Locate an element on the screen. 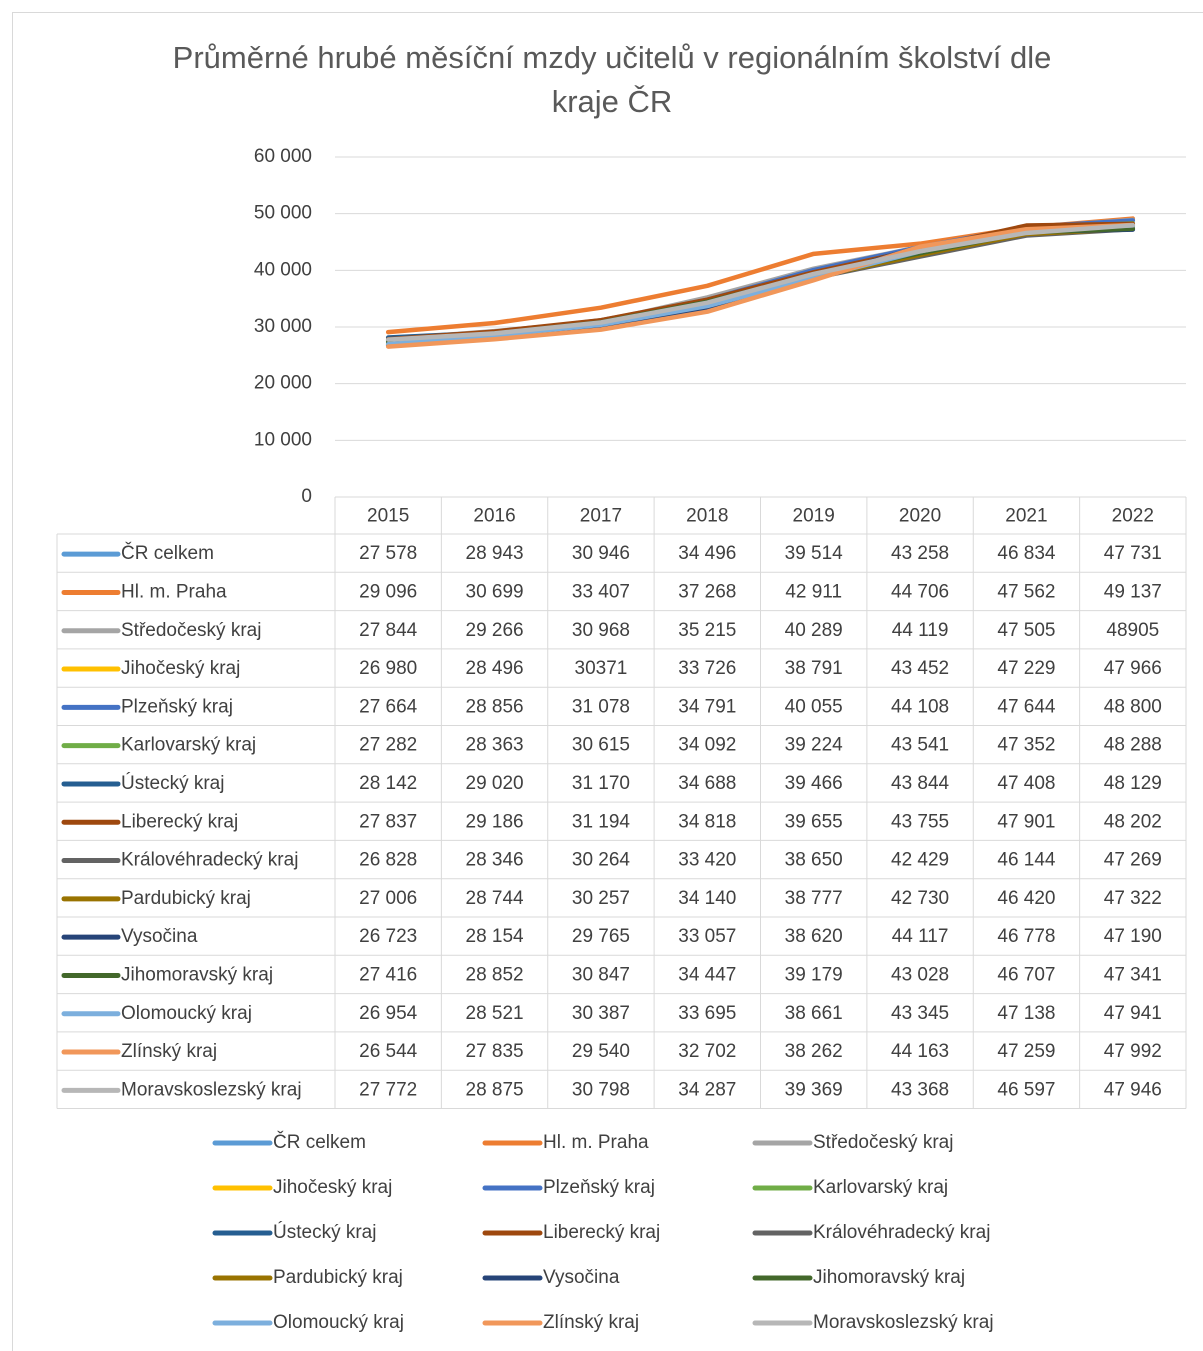 The width and height of the screenshot is (1203, 1351). data-label: 30 946 is located at coordinates (601, 553).